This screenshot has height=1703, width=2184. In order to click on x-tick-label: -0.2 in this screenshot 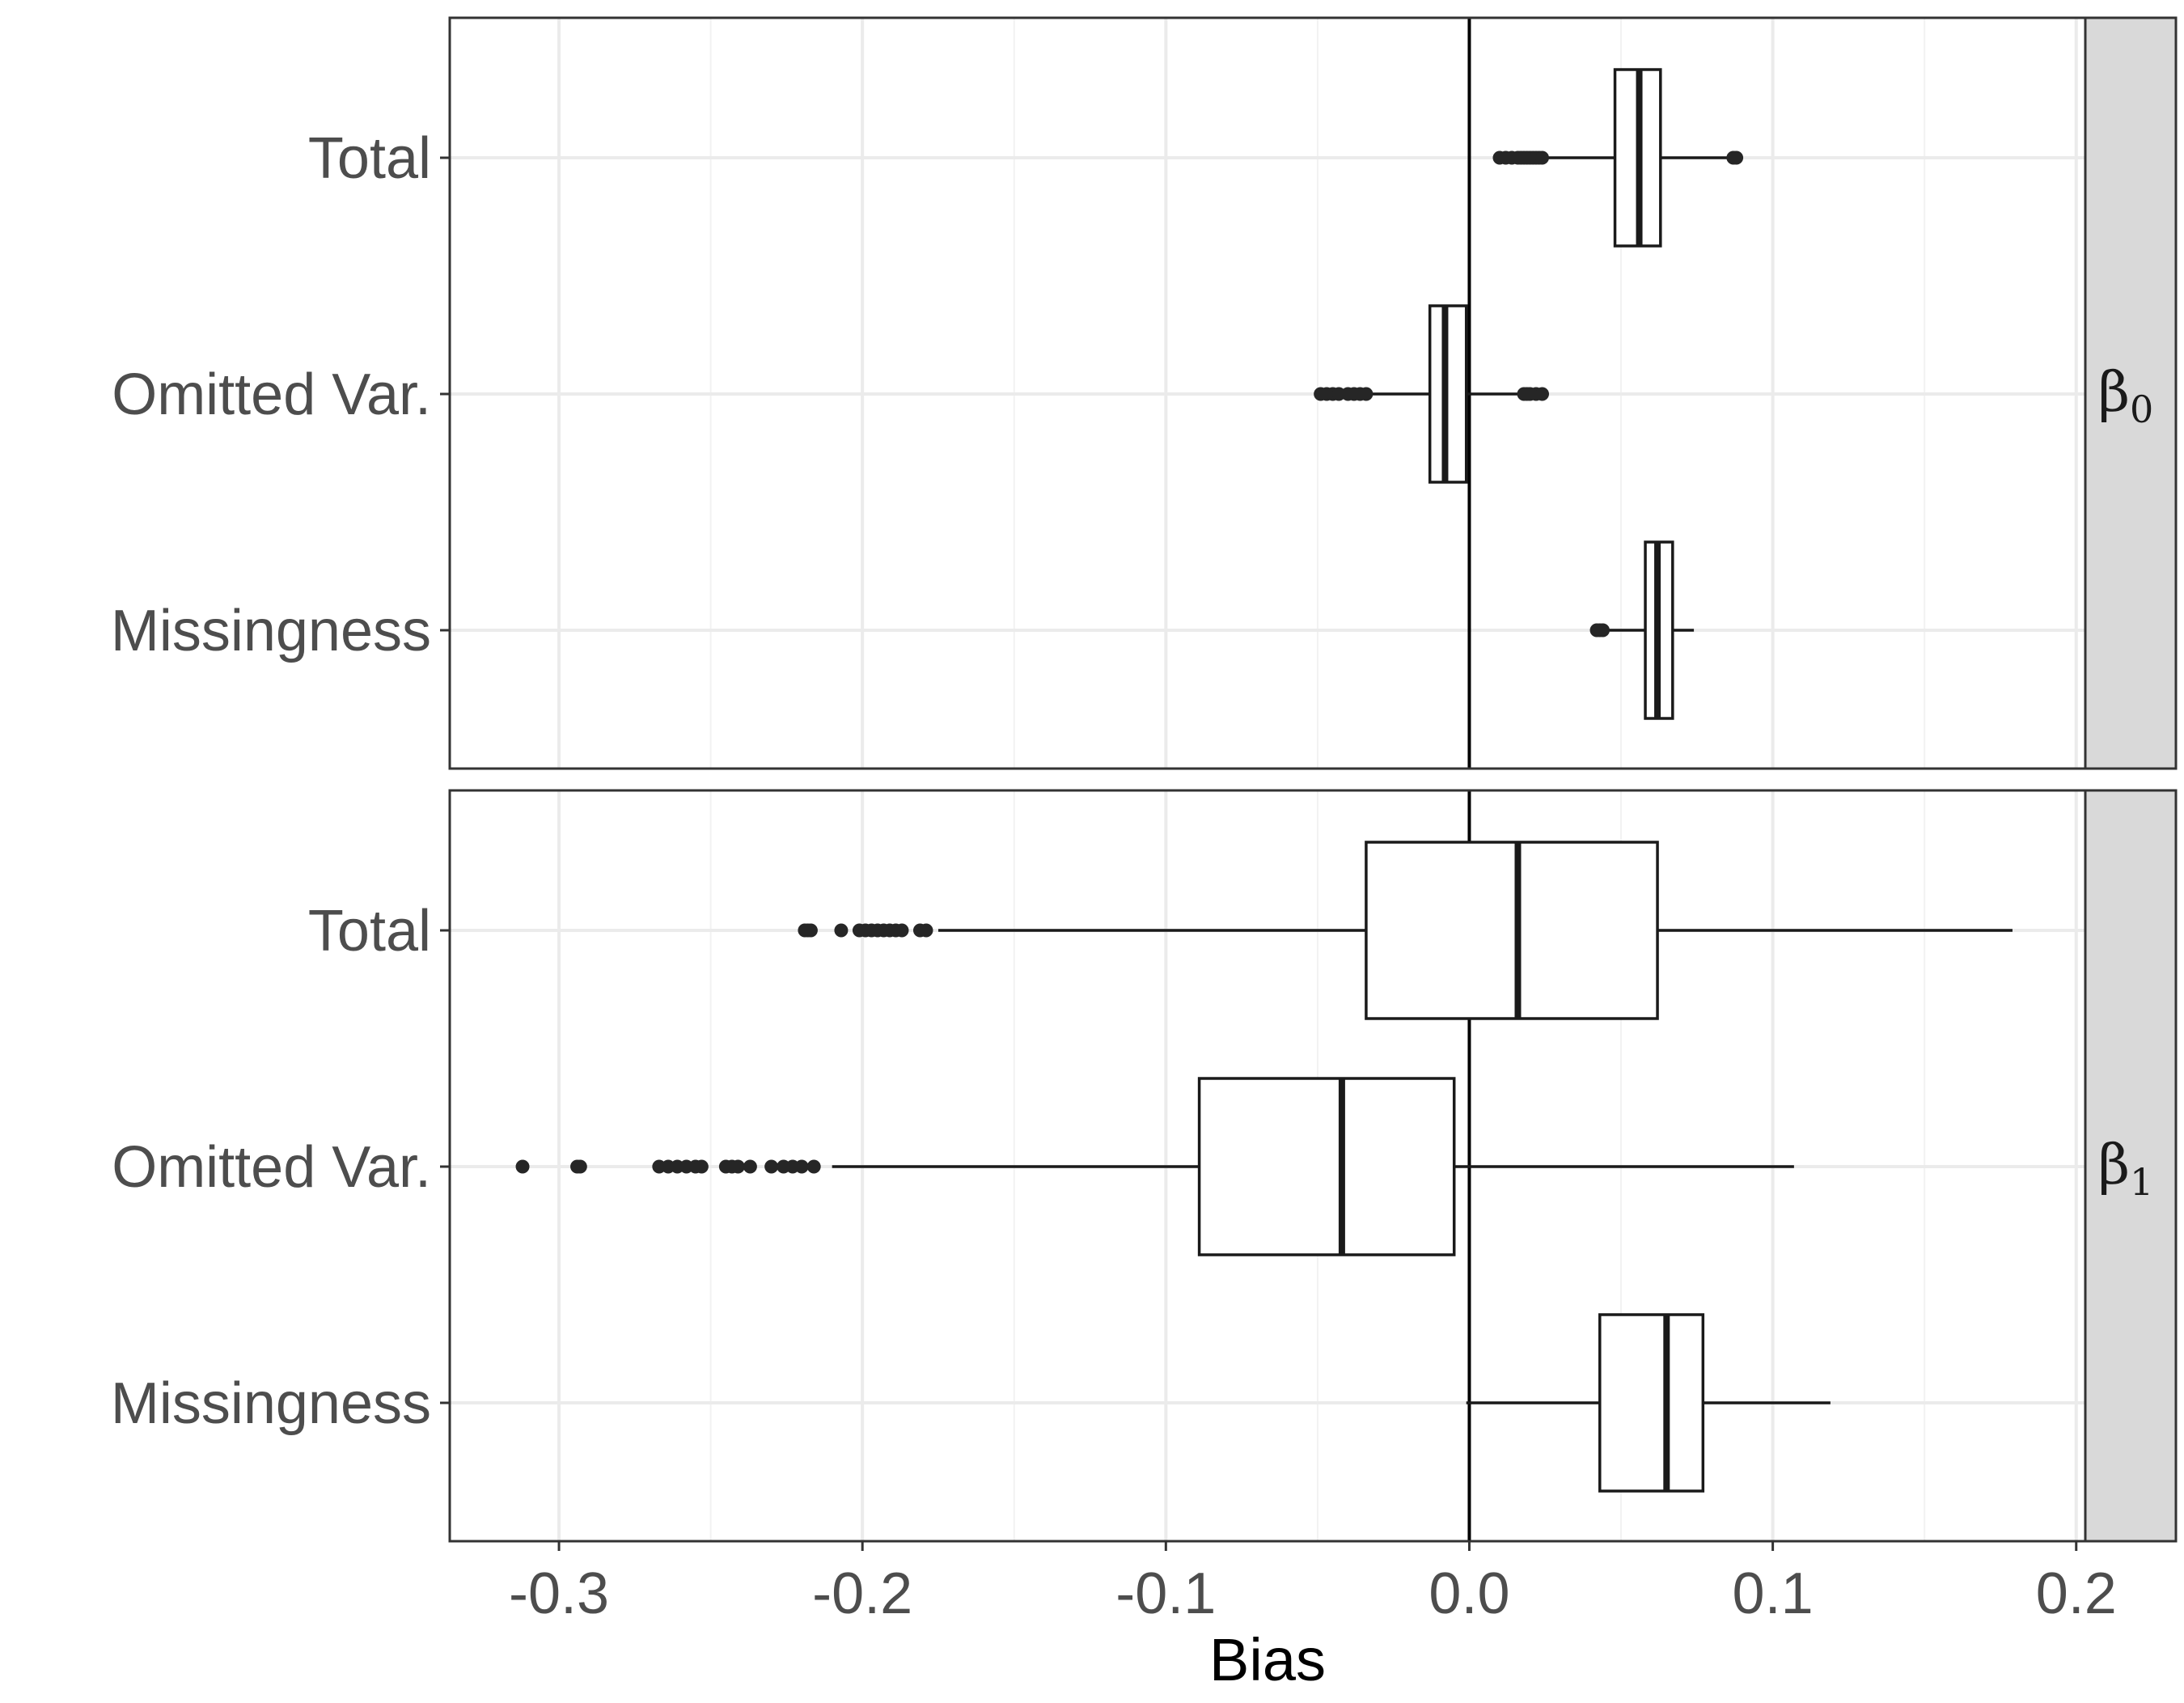, I will do `click(862, 1593)`.